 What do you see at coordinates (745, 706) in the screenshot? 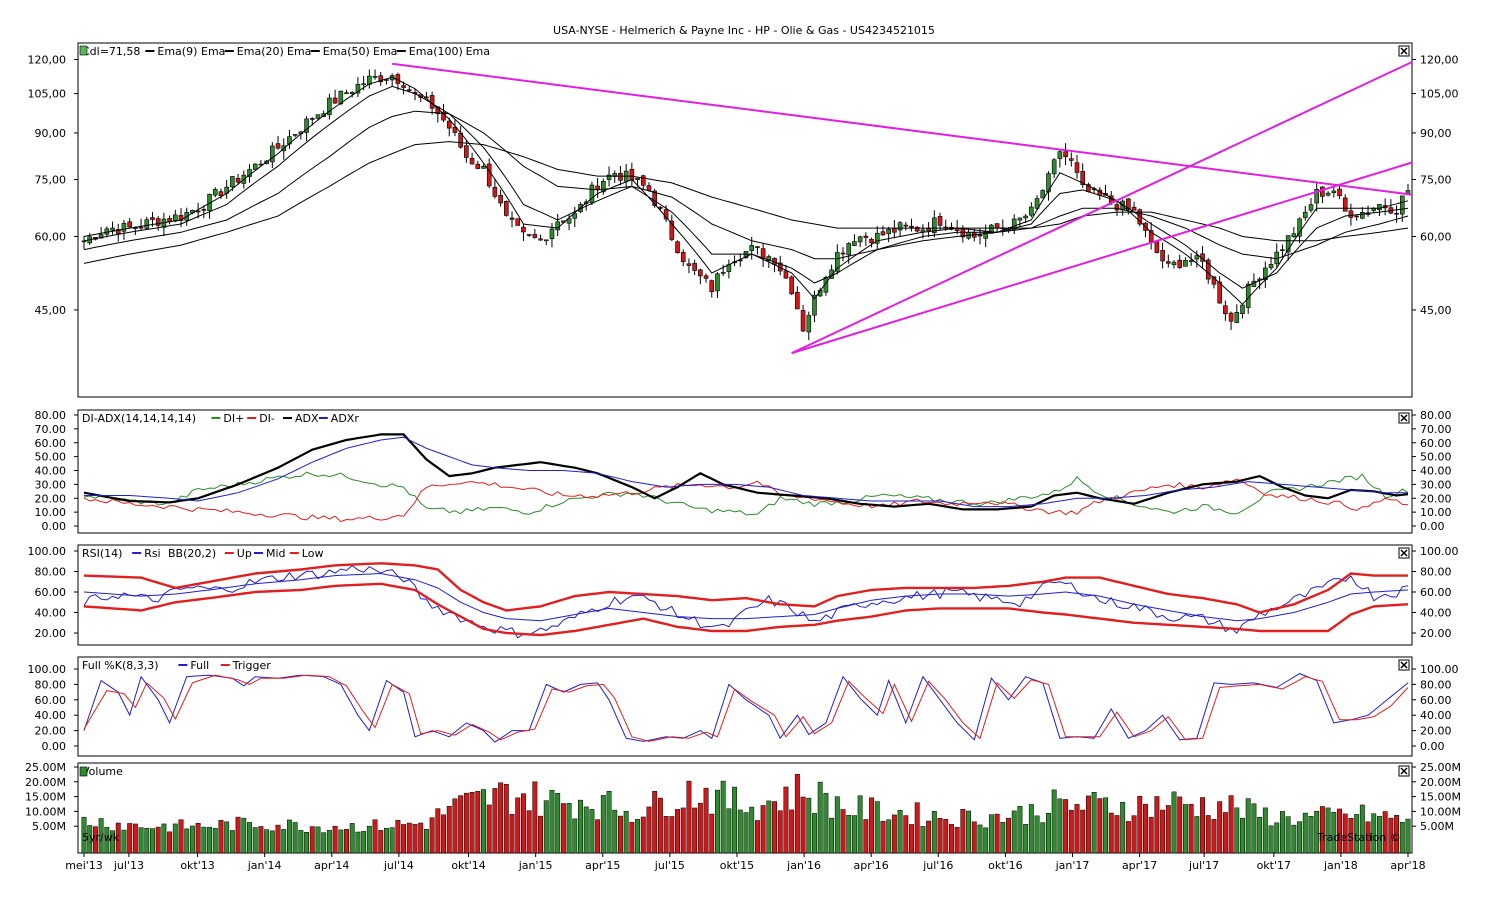
I see `panel-frame-stoch` at bounding box center [745, 706].